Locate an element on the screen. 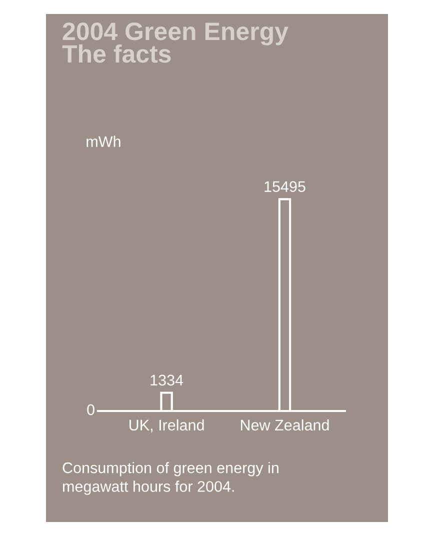 The height and width of the screenshot is (536, 429). text: 0 is located at coordinates (90, 410).